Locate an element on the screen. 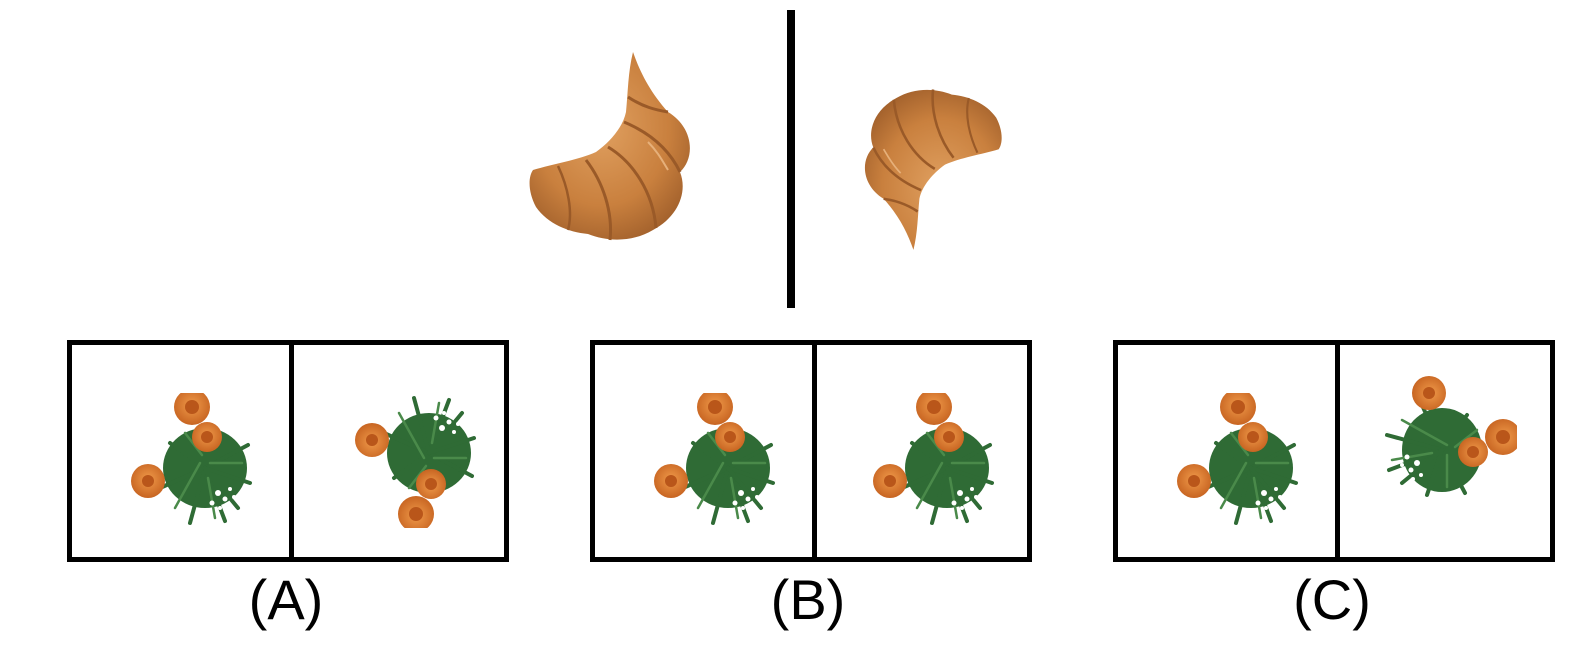 This screenshot has height=650, width=1584. option-b-left-cell is located at coordinates (703, 451).